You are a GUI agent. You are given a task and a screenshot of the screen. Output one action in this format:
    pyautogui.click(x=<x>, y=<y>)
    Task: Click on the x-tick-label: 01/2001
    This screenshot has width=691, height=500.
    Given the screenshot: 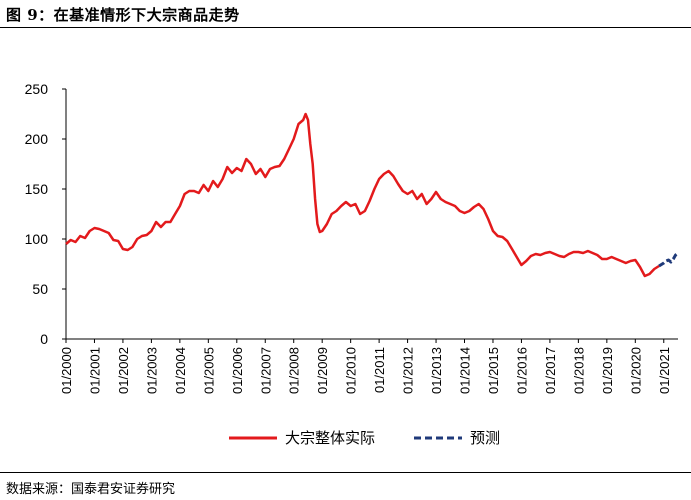 What is the action you would take?
    pyautogui.click(x=94, y=370)
    